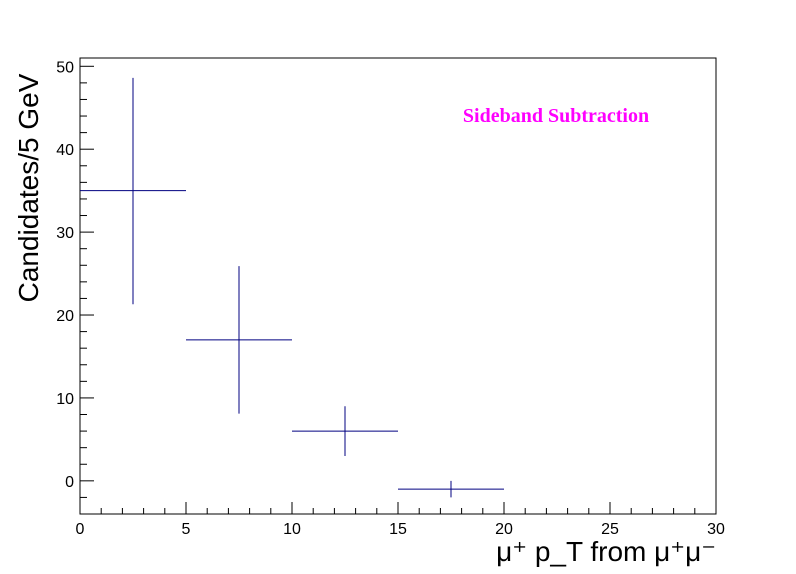  I want to click on x-tick-label: 20, so click(504, 529).